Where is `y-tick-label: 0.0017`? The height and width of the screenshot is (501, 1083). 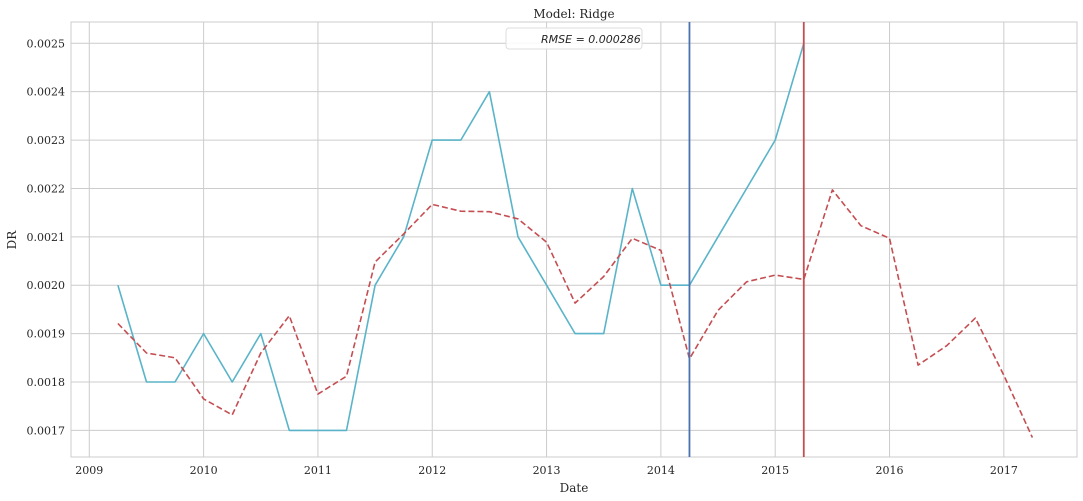
y-tick-label: 0.0017 is located at coordinates (46, 430).